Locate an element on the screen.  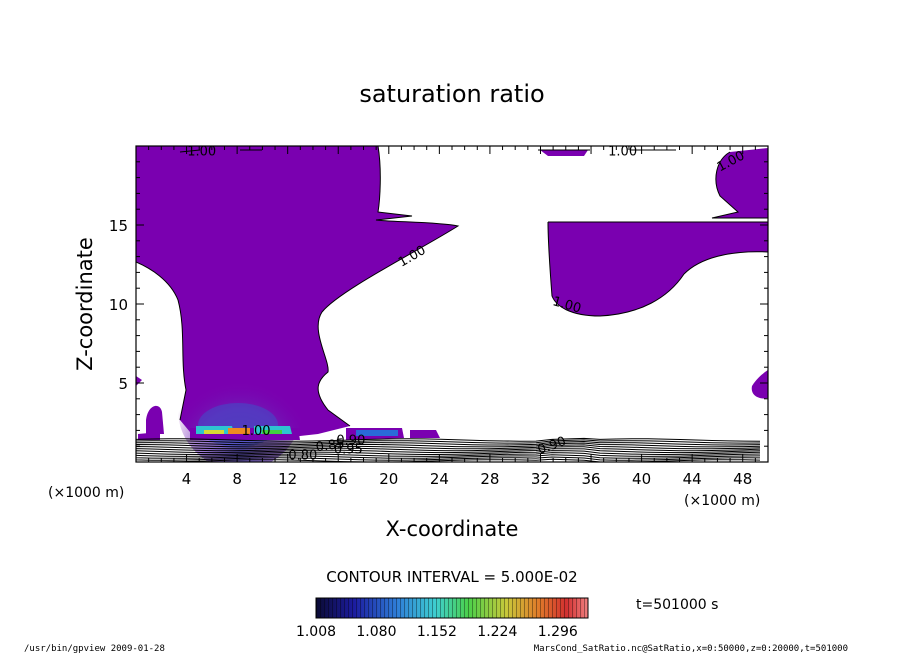
x-tick-label: 32 is located at coordinates (540, 479).